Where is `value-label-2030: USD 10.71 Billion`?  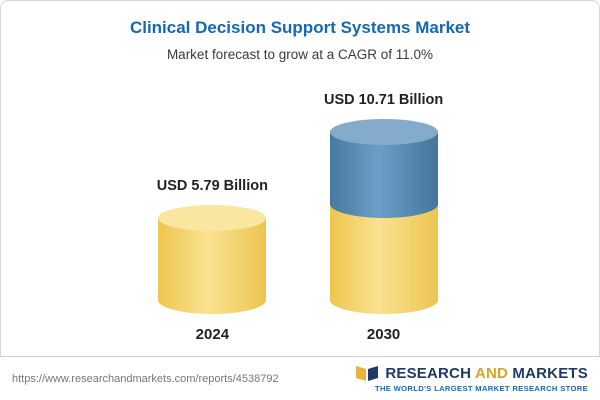
value-label-2030: USD 10.71 Billion is located at coordinates (383, 100).